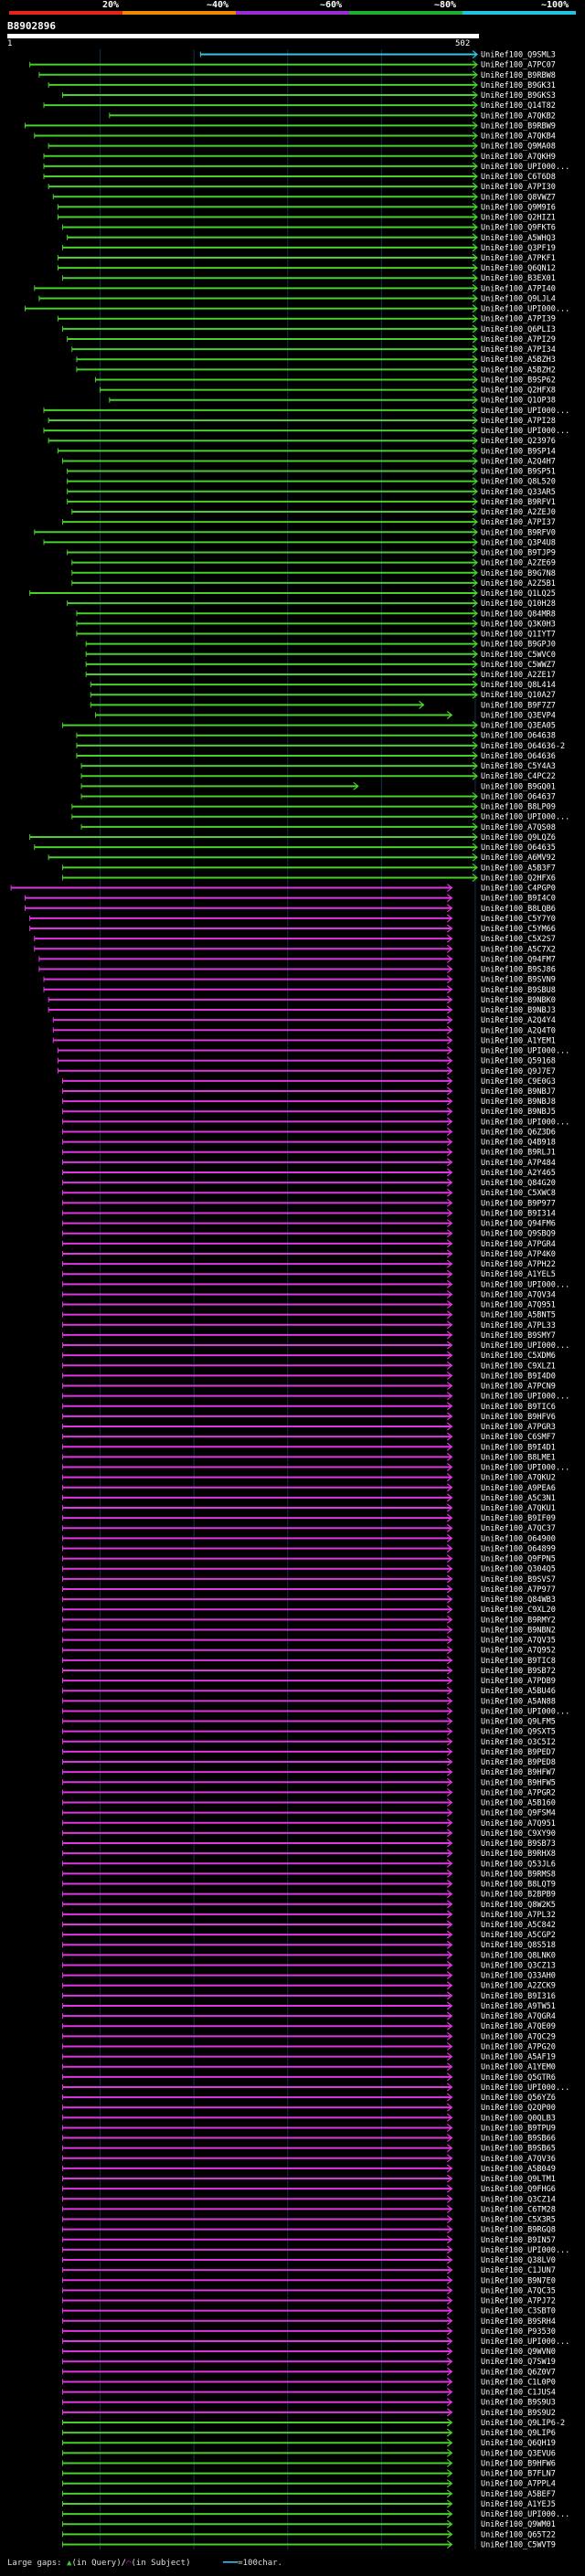  What do you see at coordinates (518, 147) in the screenshot?
I see `hit-label: UniRef100_Q9MA08` at bounding box center [518, 147].